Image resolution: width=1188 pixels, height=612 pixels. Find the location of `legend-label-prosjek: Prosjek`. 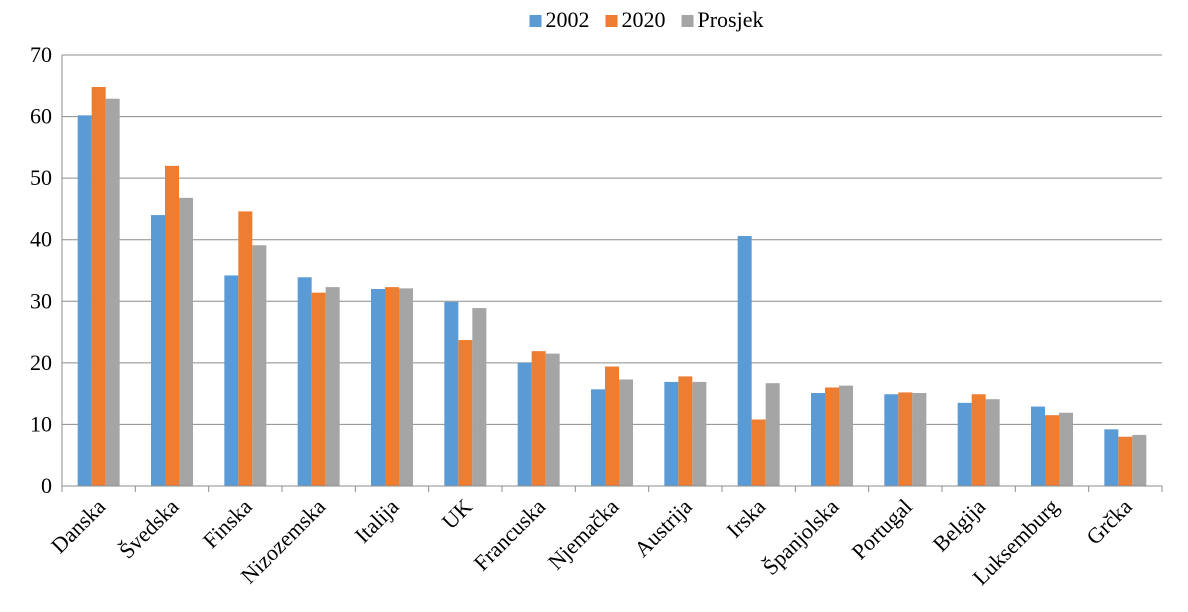

legend-label-prosjek: Prosjek is located at coordinates (731, 19).